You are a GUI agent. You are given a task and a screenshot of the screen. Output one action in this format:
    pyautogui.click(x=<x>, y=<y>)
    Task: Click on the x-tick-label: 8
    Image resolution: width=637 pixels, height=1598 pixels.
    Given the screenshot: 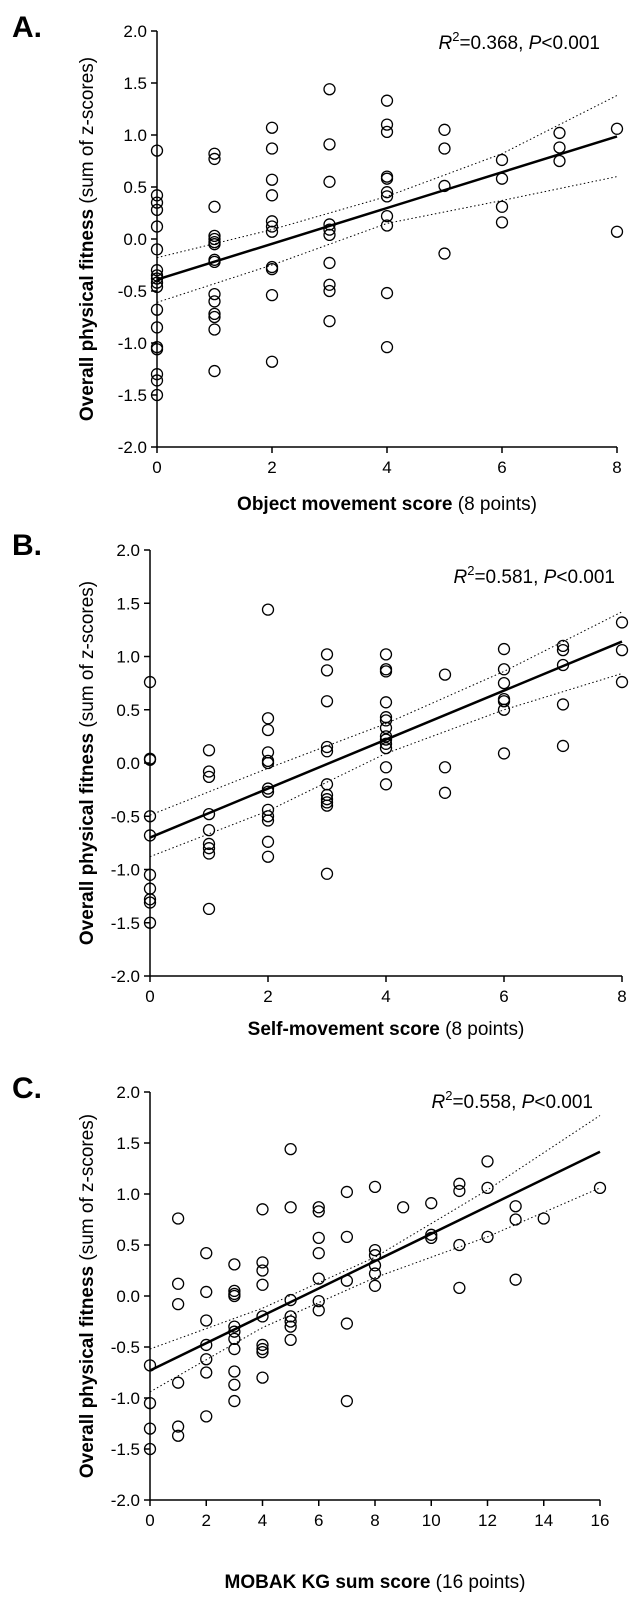 What is the action you would take?
    pyautogui.click(x=616, y=467)
    